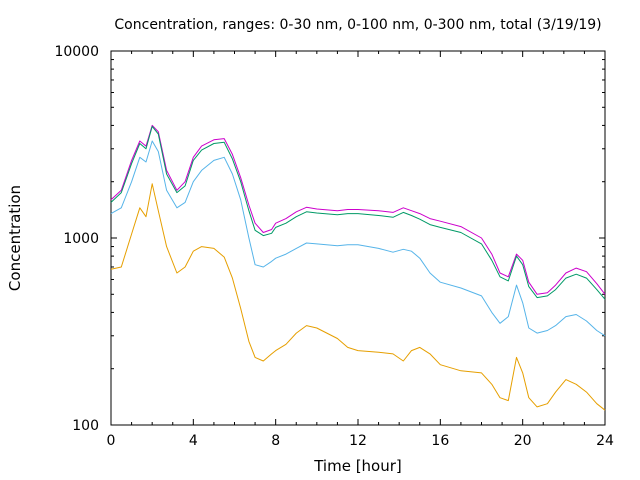 The image size is (640, 480). Describe the element at coordinates (357, 466) in the screenshot. I see `x-axis-label: Time [hour]` at that location.